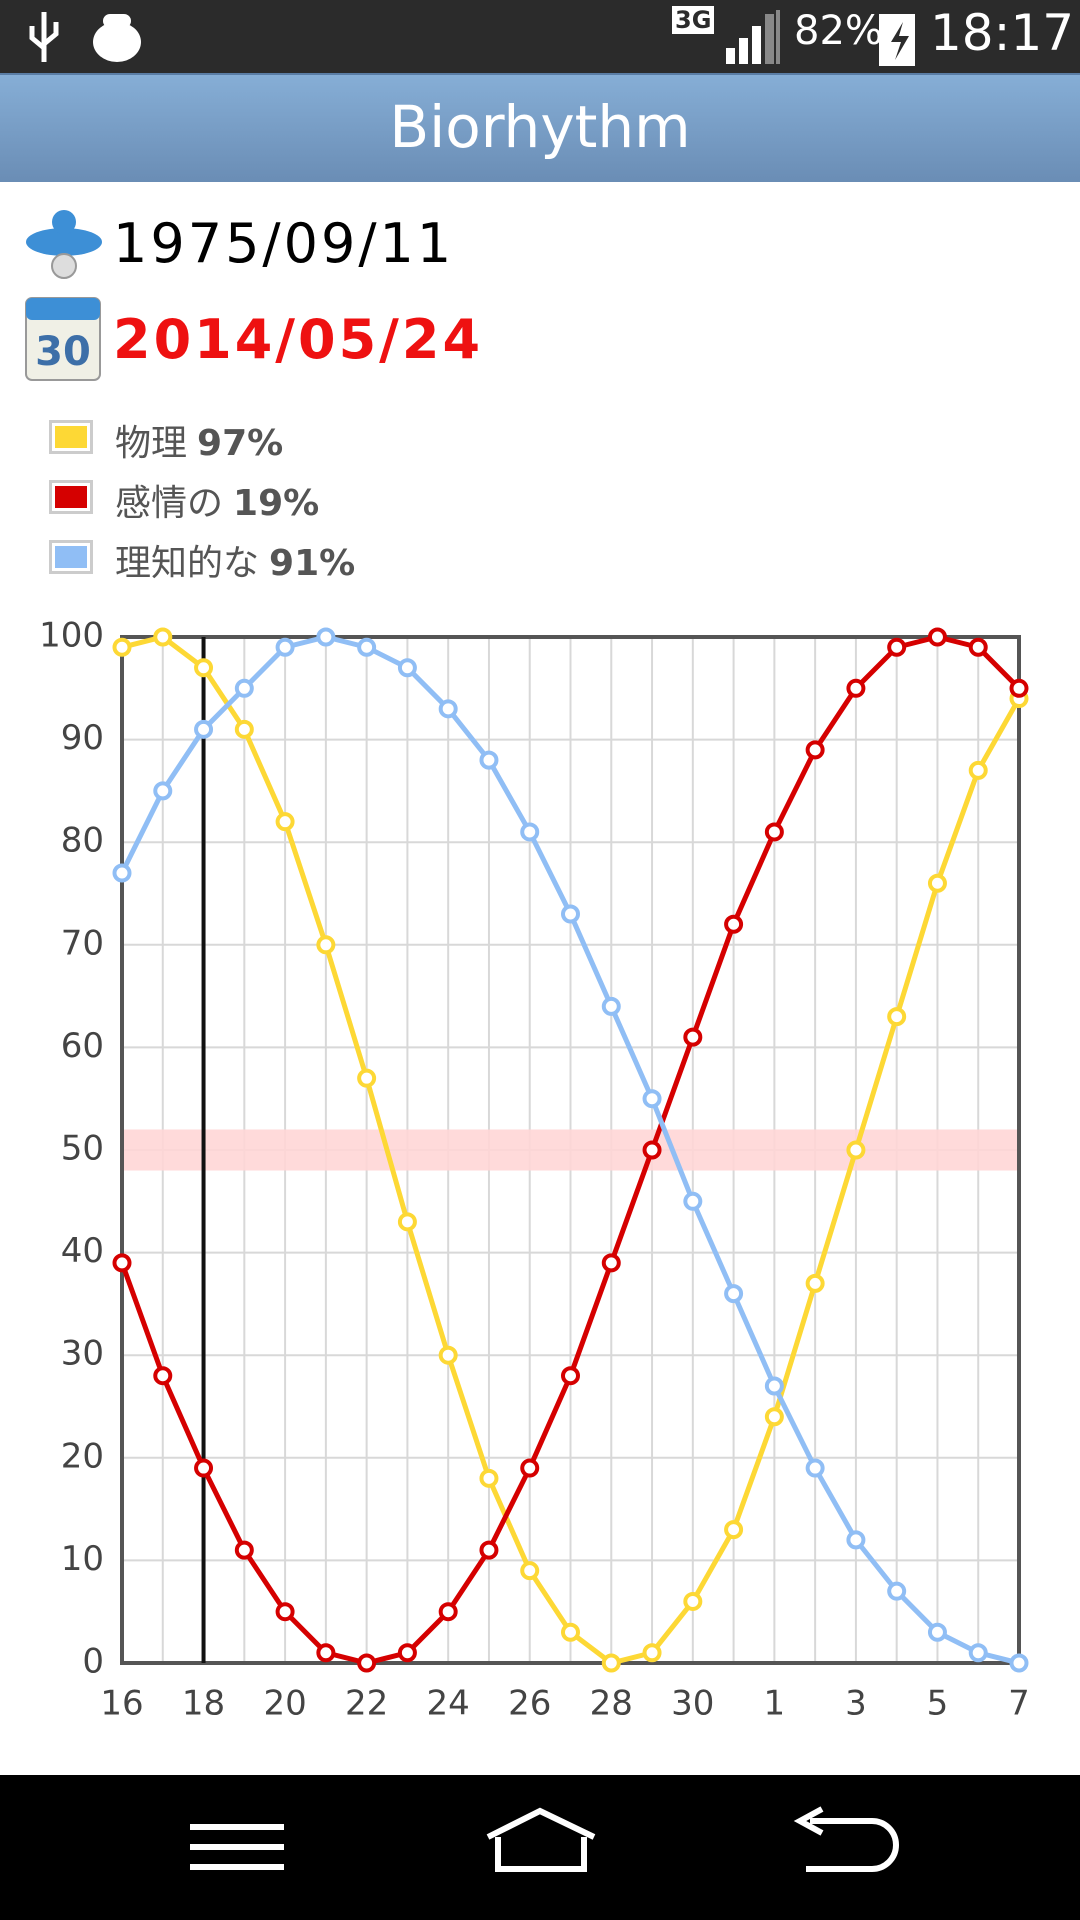 The width and height of the screenshot is (1080, 1920). What do you see at coordinates (693, 20) in the screenshot?
I see `network-type: 3G` at bounding box center [693, 20].